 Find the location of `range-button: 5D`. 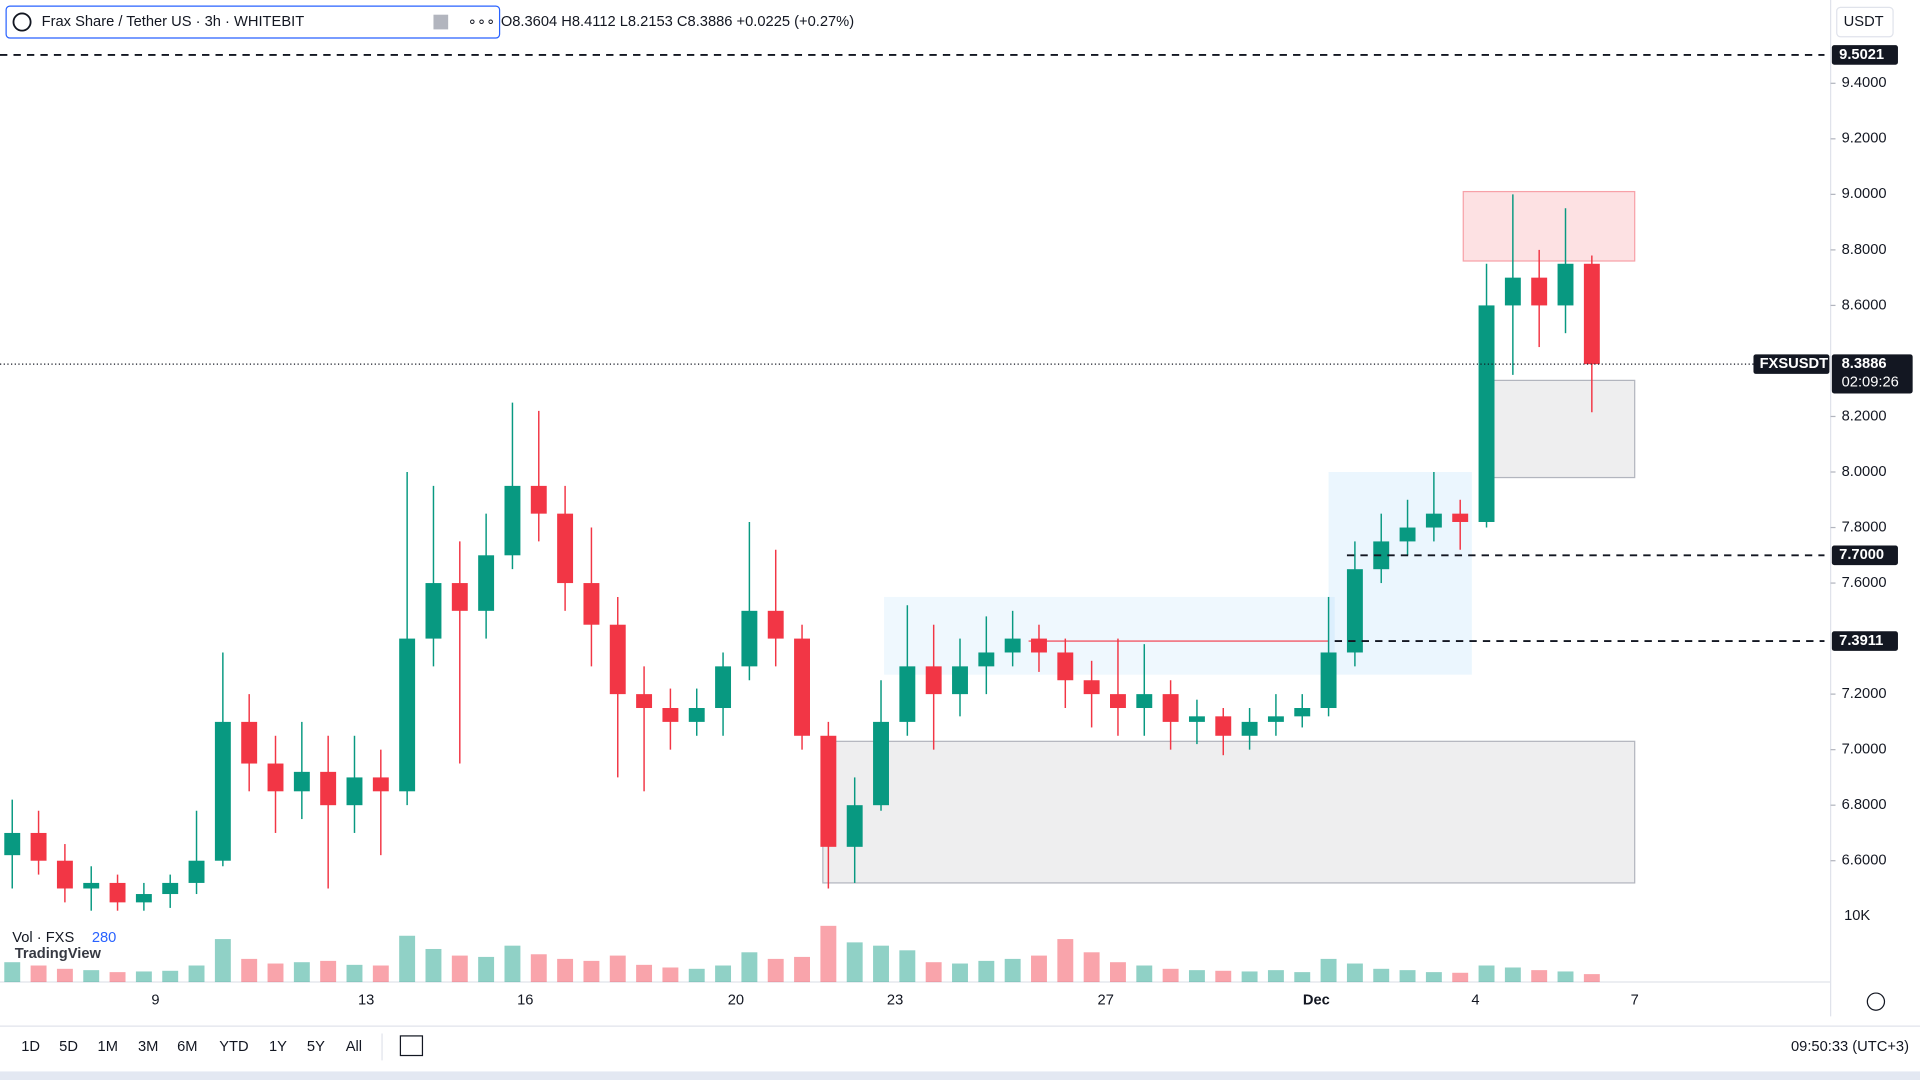

range-button: 5D is located at coordinates (68, 1047).